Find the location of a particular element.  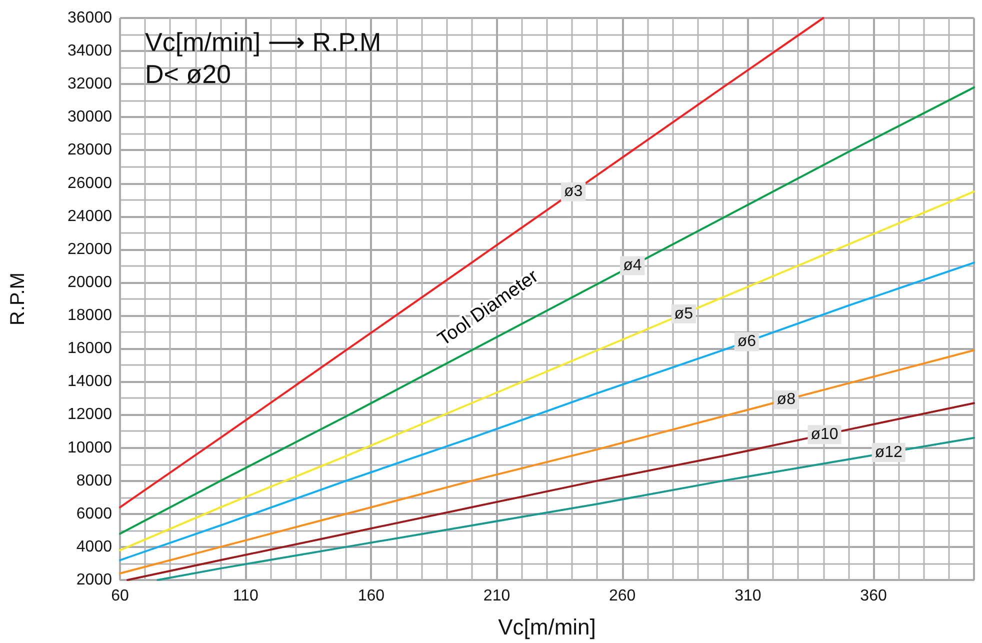

x-tick-label: 110 is located at coordinates (245, 596).